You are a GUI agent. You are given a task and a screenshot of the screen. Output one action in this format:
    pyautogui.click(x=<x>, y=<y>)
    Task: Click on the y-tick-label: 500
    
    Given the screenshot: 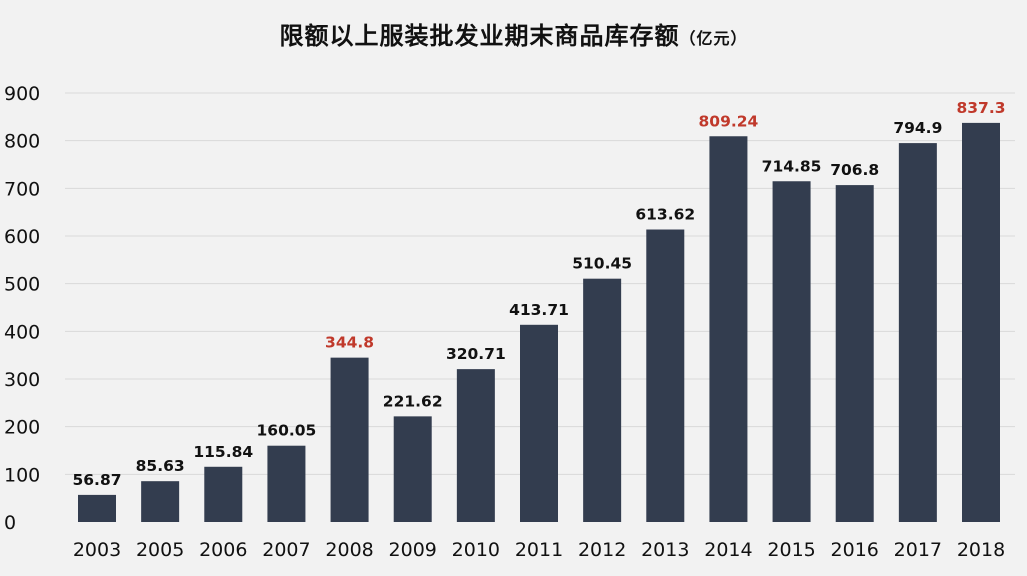 What is the action you would take?
    pyautogui.click(x=22, y=285)
    